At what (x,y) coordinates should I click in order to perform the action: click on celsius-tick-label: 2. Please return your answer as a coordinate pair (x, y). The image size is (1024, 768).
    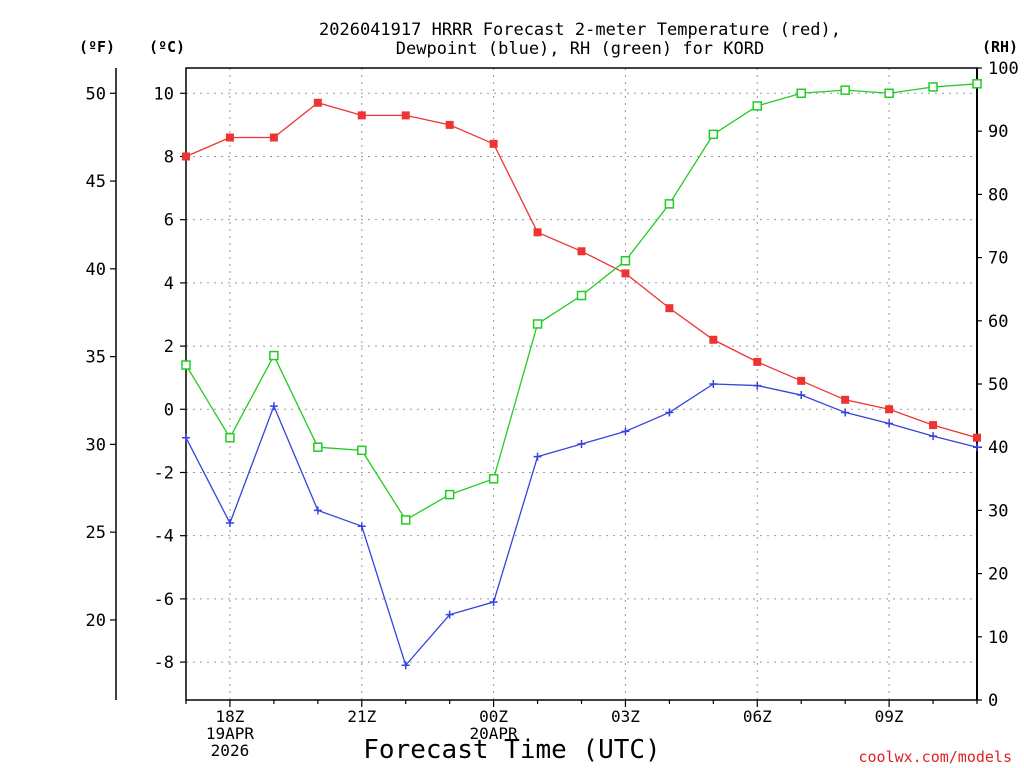
    Looking at the image, I should click on (169, 347).